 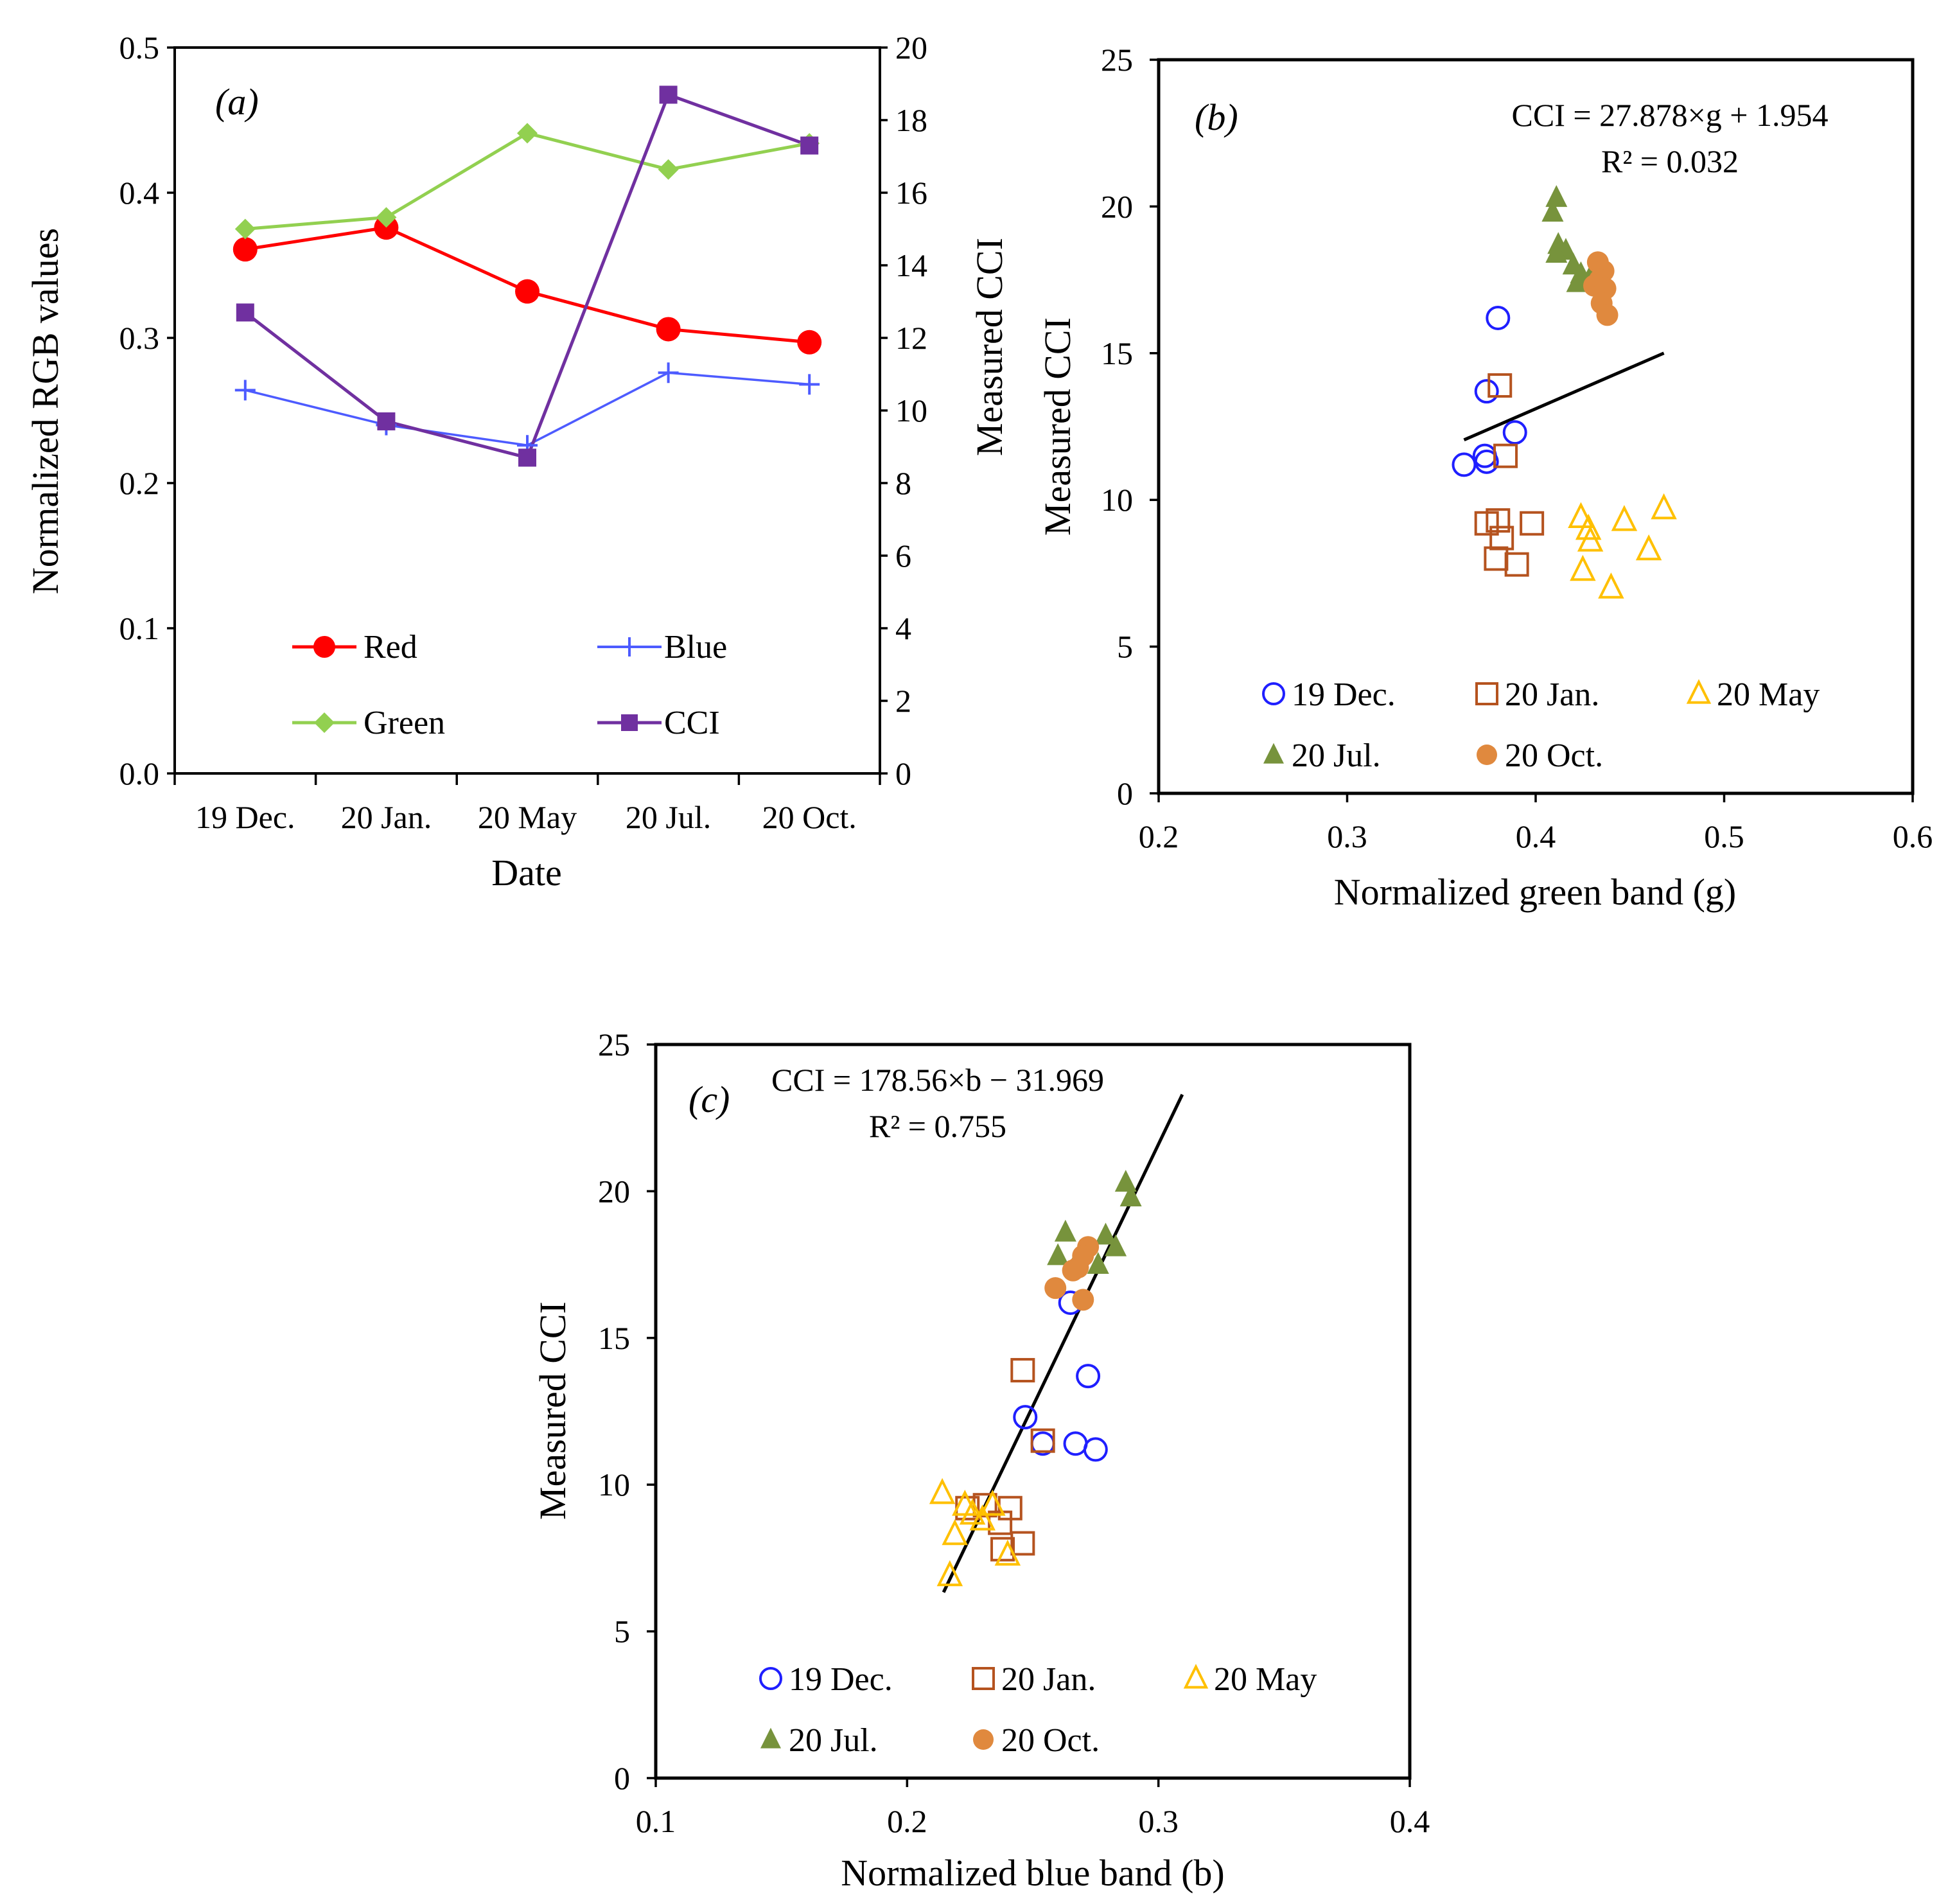 I want to click on data-point-oct, so click(x=1607, y=315).